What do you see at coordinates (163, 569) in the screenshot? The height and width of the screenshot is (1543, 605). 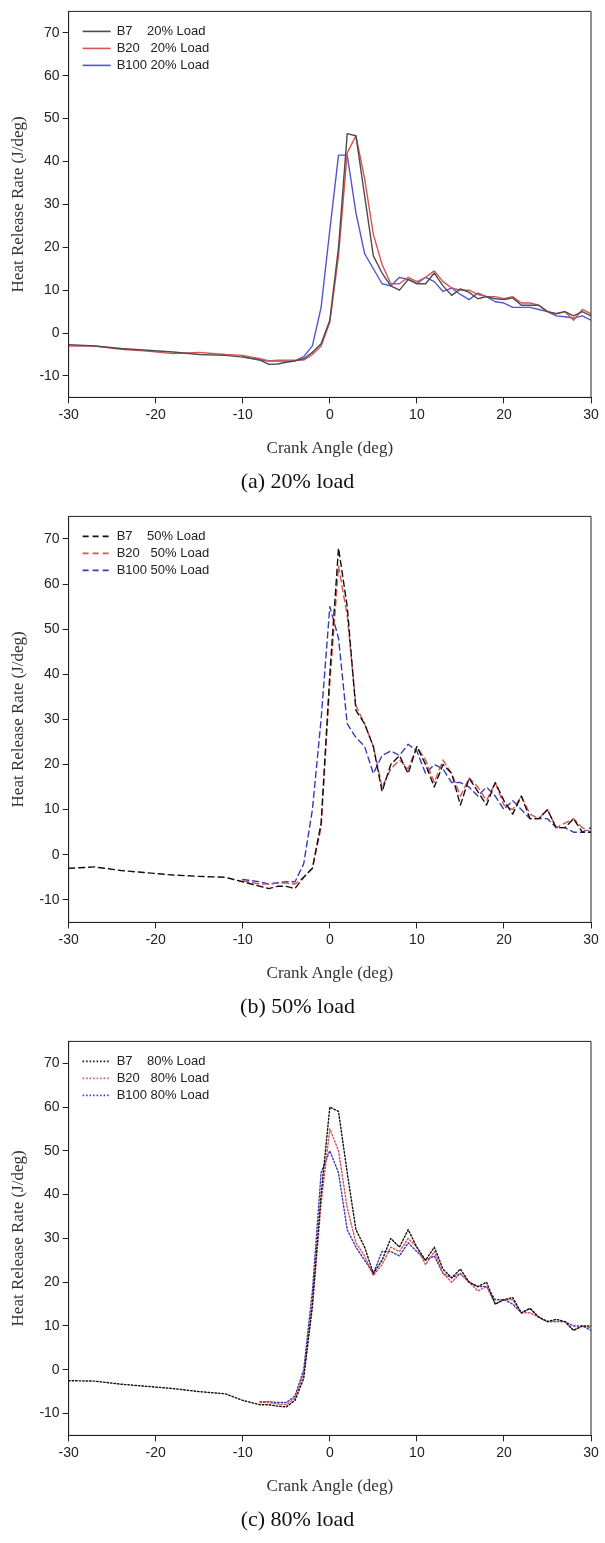 I see `legend-label: B100 50% Load` at bounding box center [163, 569].